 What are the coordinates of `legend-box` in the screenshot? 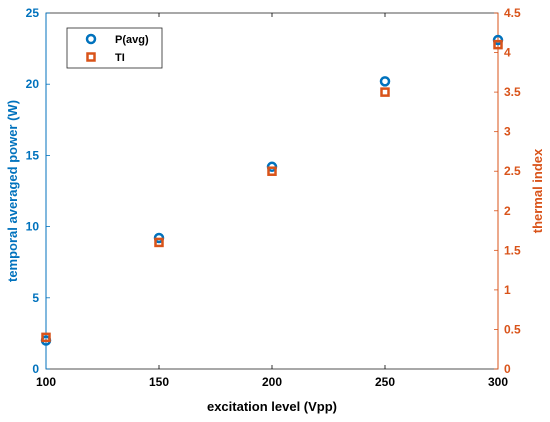 It's located at (114, 48).